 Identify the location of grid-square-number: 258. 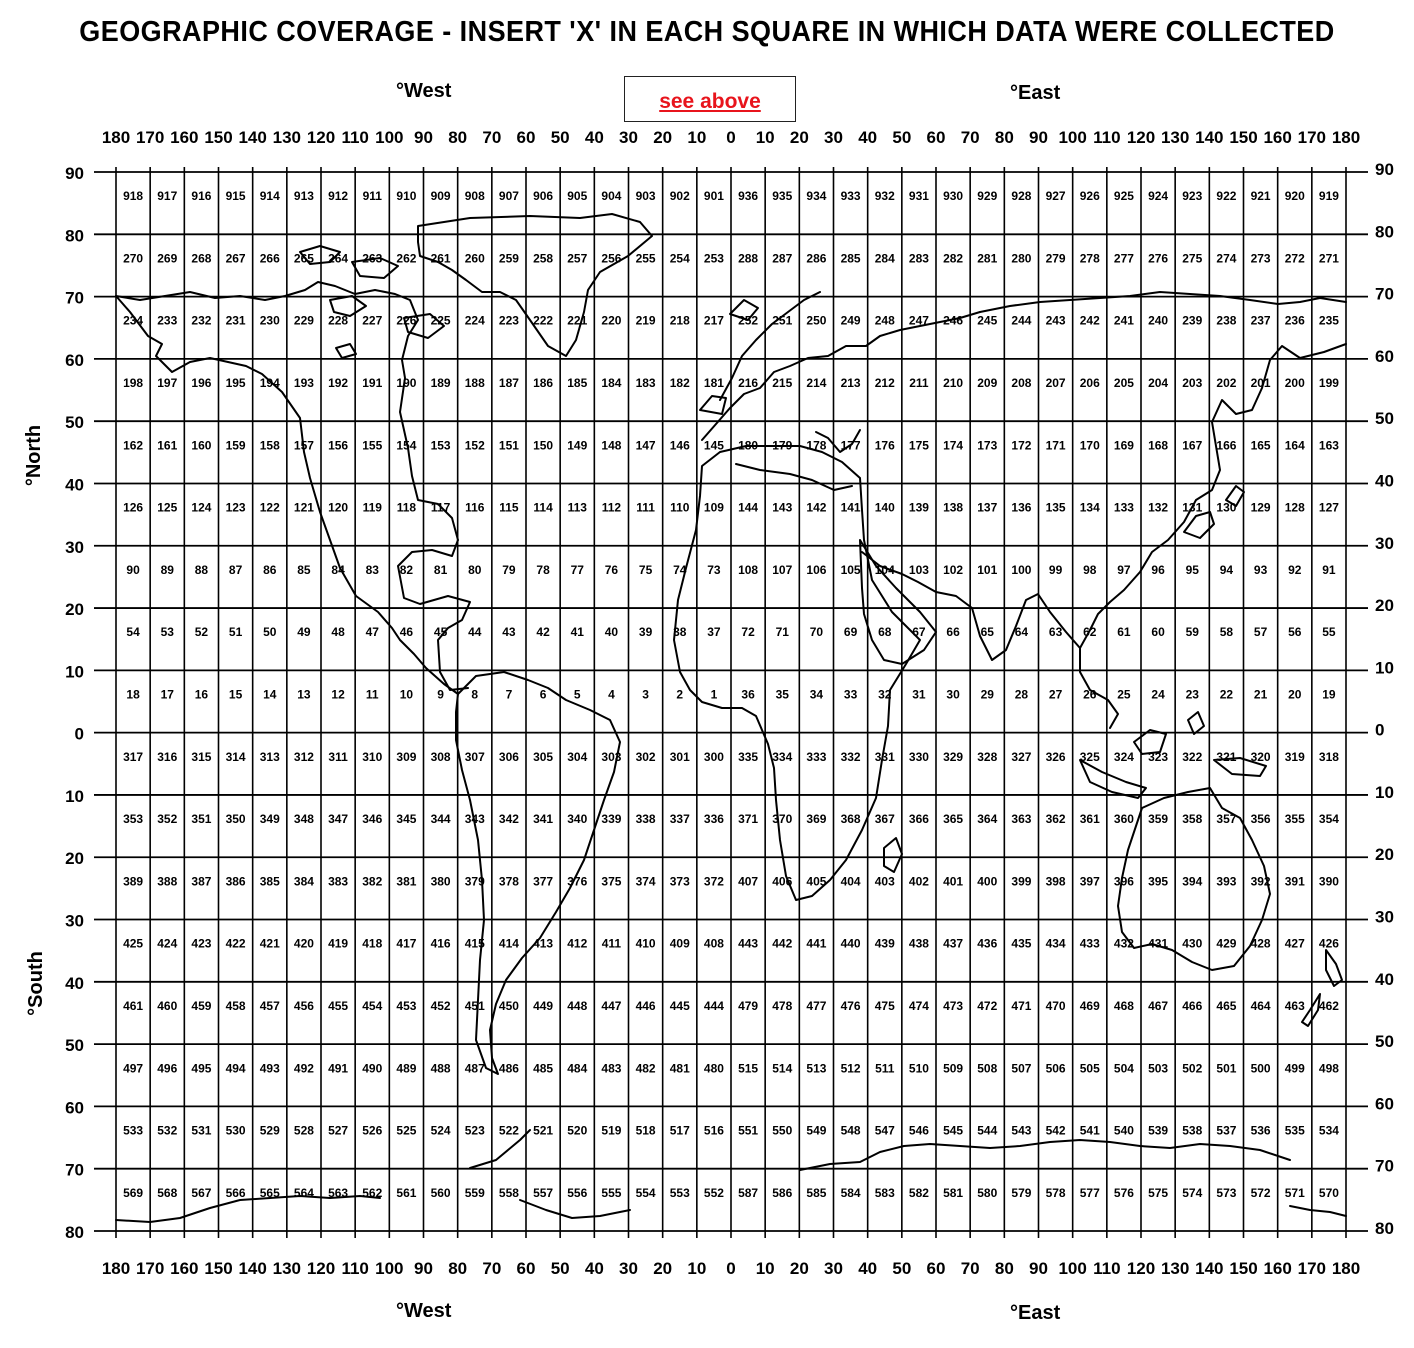
(543, 258).